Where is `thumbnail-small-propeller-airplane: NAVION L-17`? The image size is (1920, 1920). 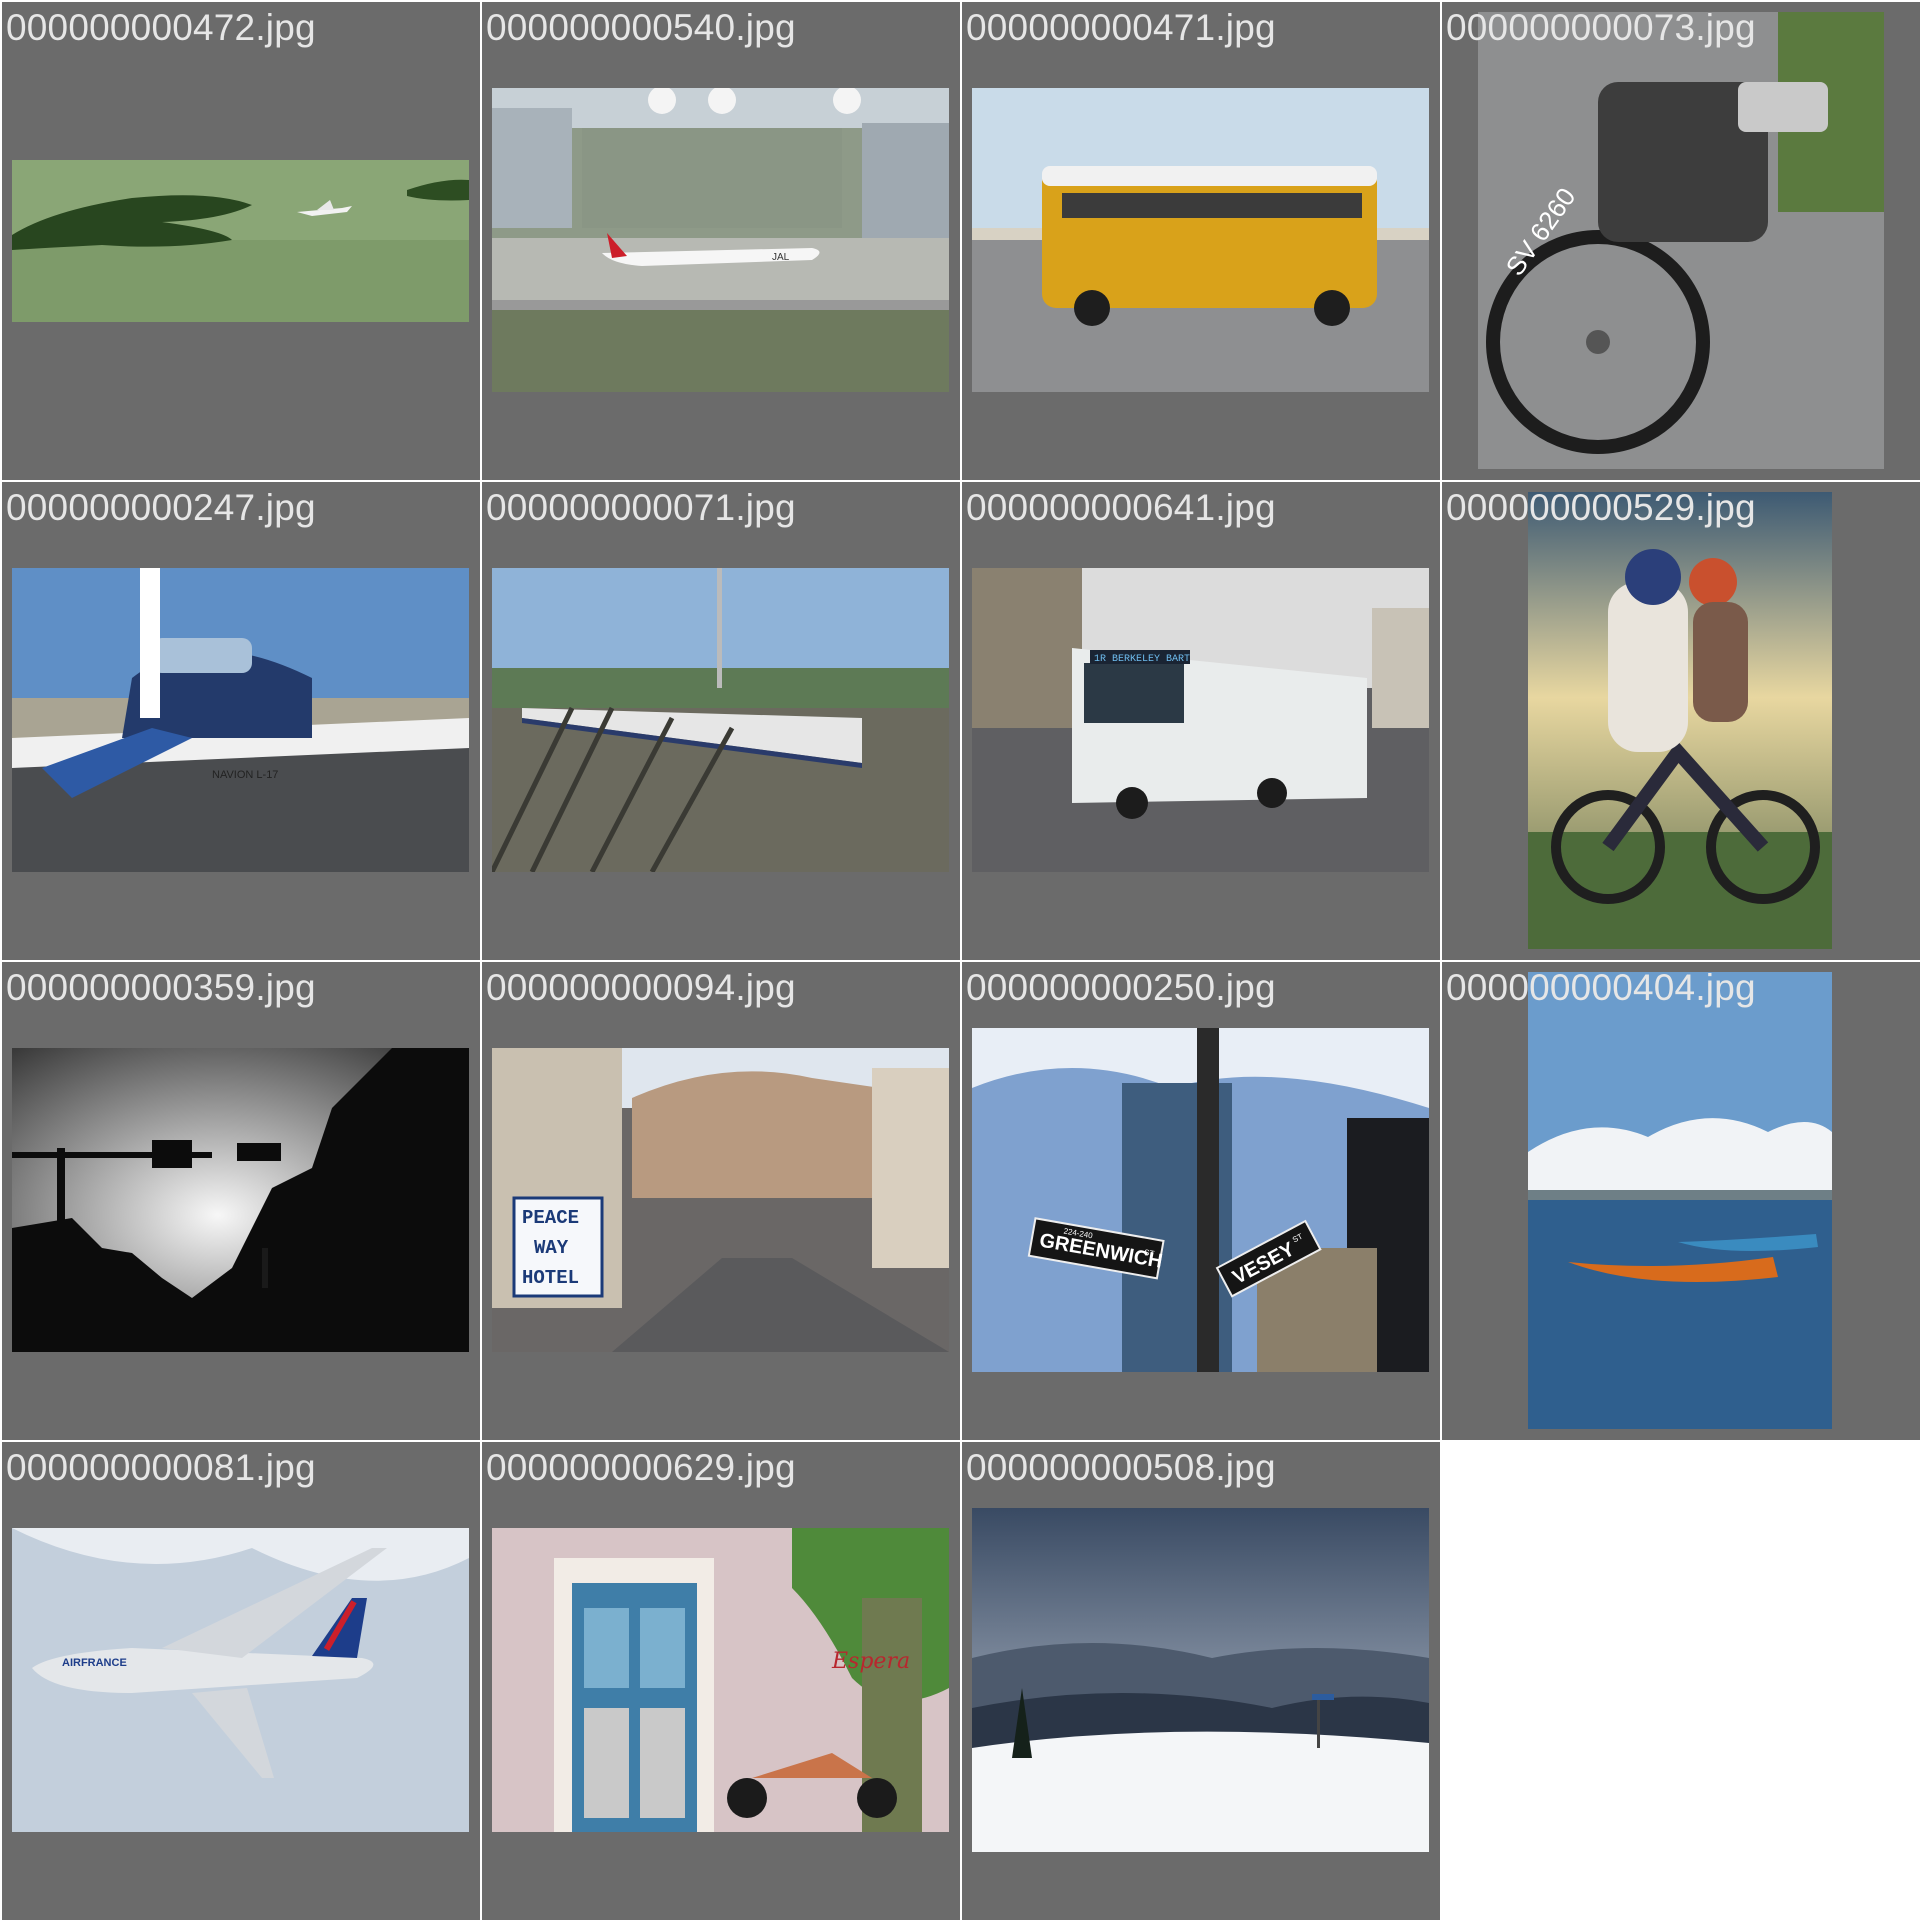 thumbnail-small-propeller-airplane: NAVION L-17 is located at coordinates (240, 720).